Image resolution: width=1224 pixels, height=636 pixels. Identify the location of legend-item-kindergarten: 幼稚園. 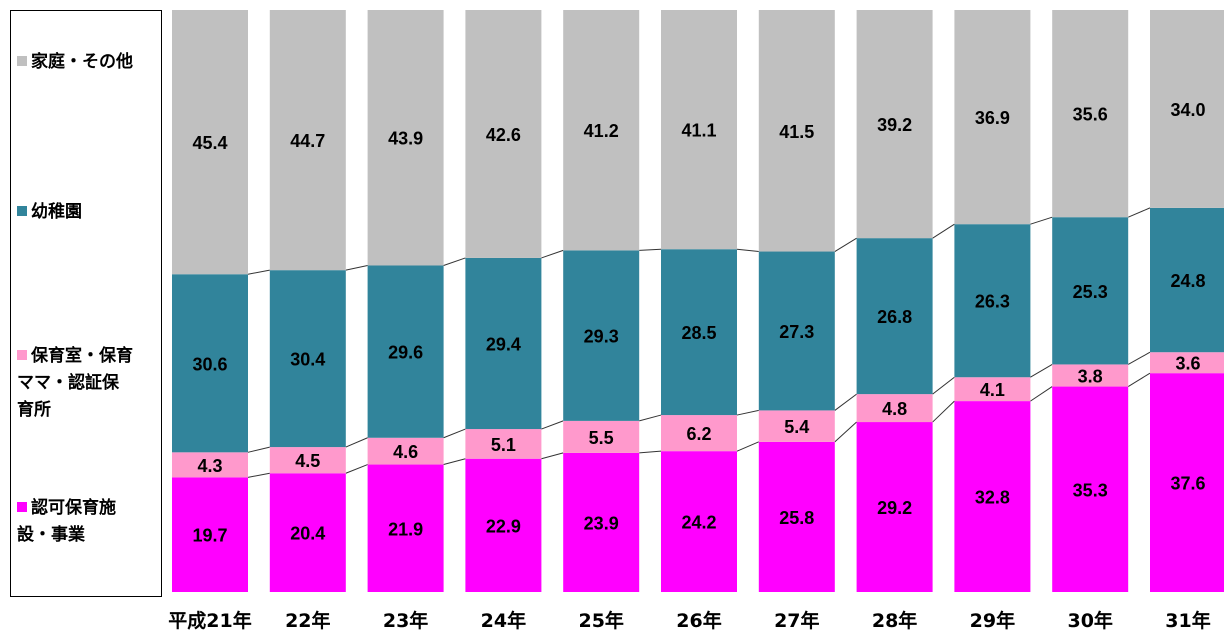
(91, 212).